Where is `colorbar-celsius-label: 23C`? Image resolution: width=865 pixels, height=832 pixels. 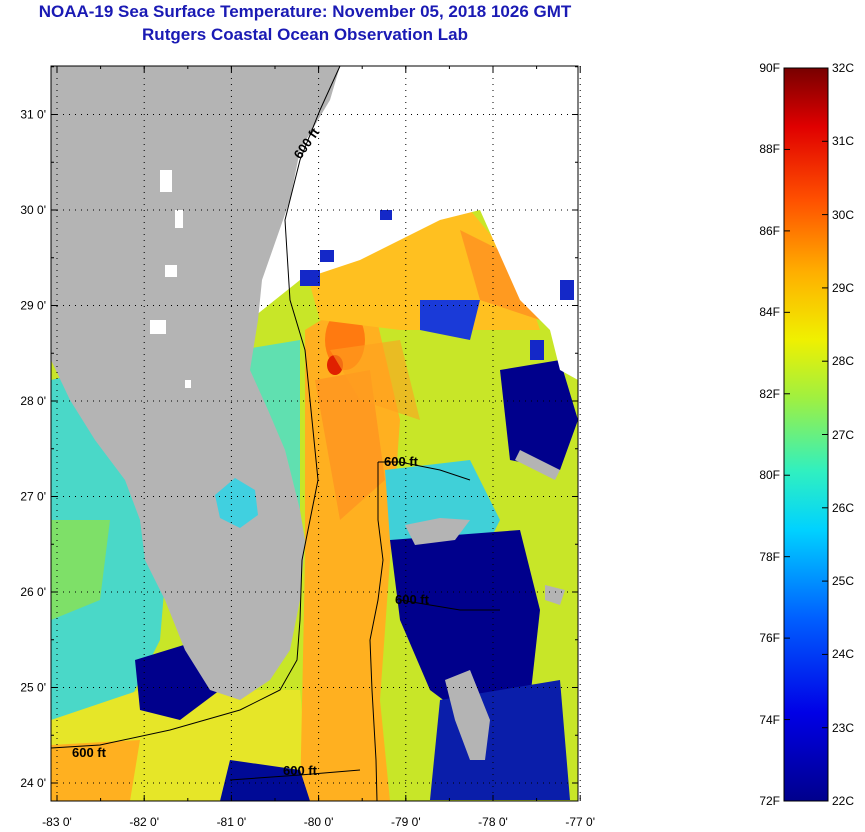 colorbar-celsius-label: 23C is located at coordinates (843, 727).